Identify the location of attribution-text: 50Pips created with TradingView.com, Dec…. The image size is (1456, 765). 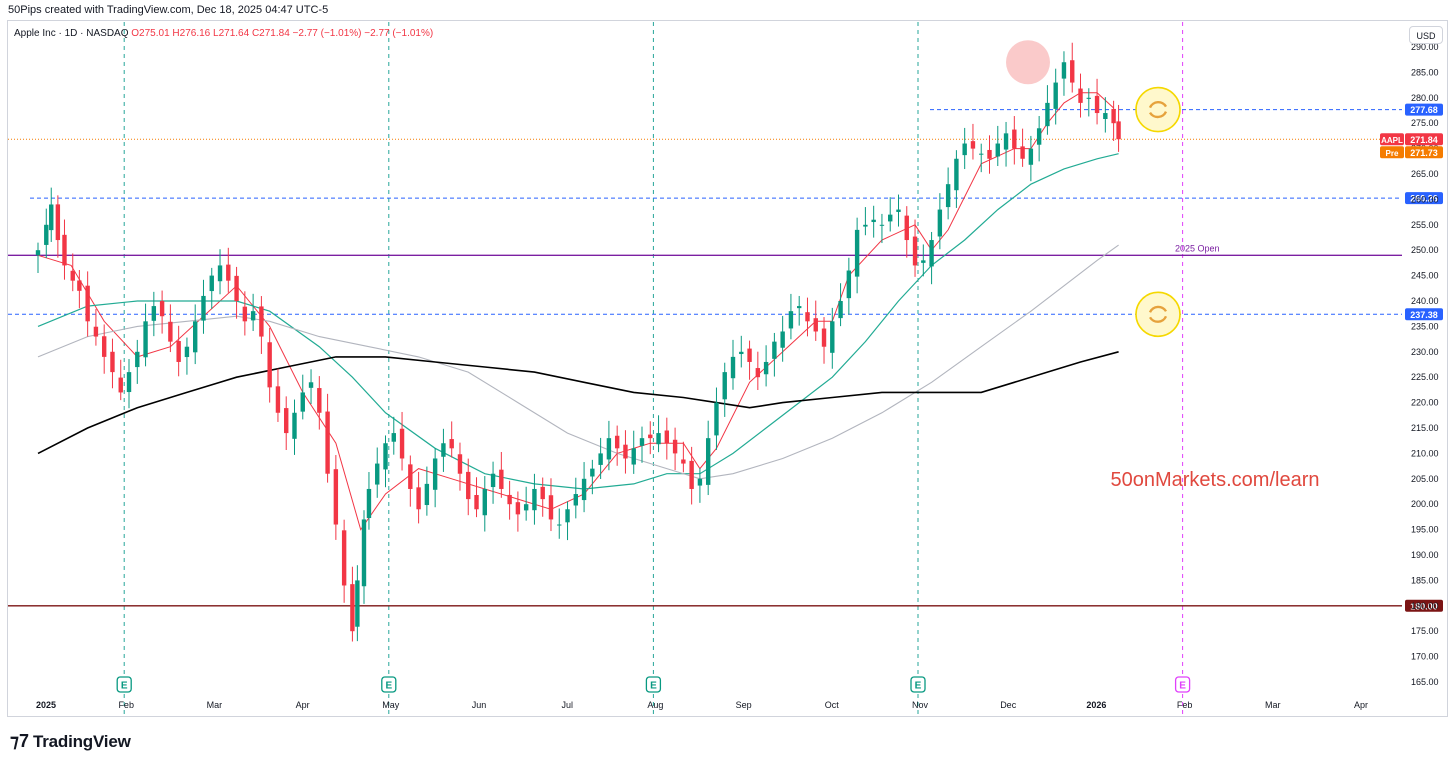
(168, 10).